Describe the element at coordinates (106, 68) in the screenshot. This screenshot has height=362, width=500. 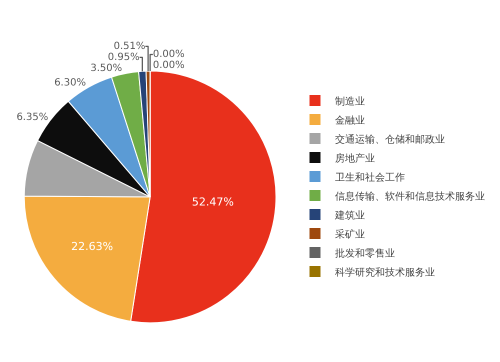
I see `data-label: 3.50%` at that location.